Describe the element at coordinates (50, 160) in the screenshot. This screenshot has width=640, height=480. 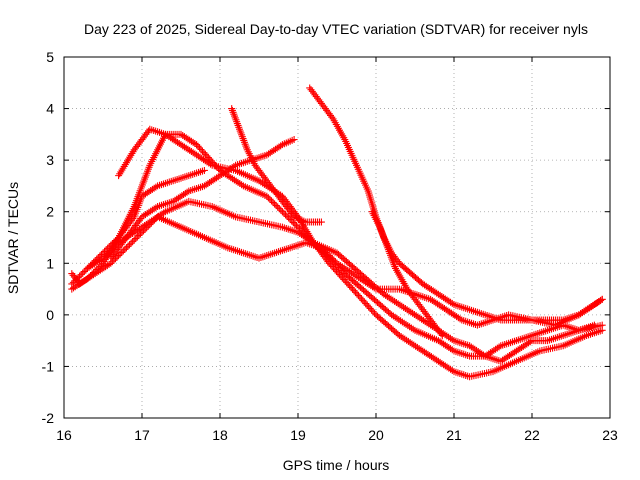
I see `y-tick-label: 3` at that location.